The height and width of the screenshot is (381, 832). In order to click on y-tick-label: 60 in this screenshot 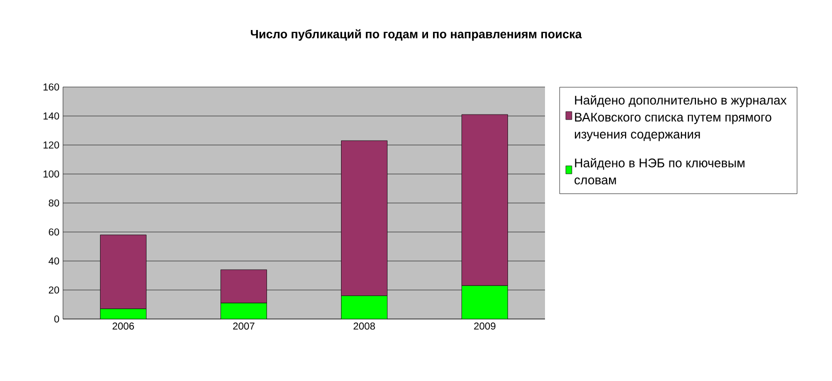, I will do `click(54, 232)`.